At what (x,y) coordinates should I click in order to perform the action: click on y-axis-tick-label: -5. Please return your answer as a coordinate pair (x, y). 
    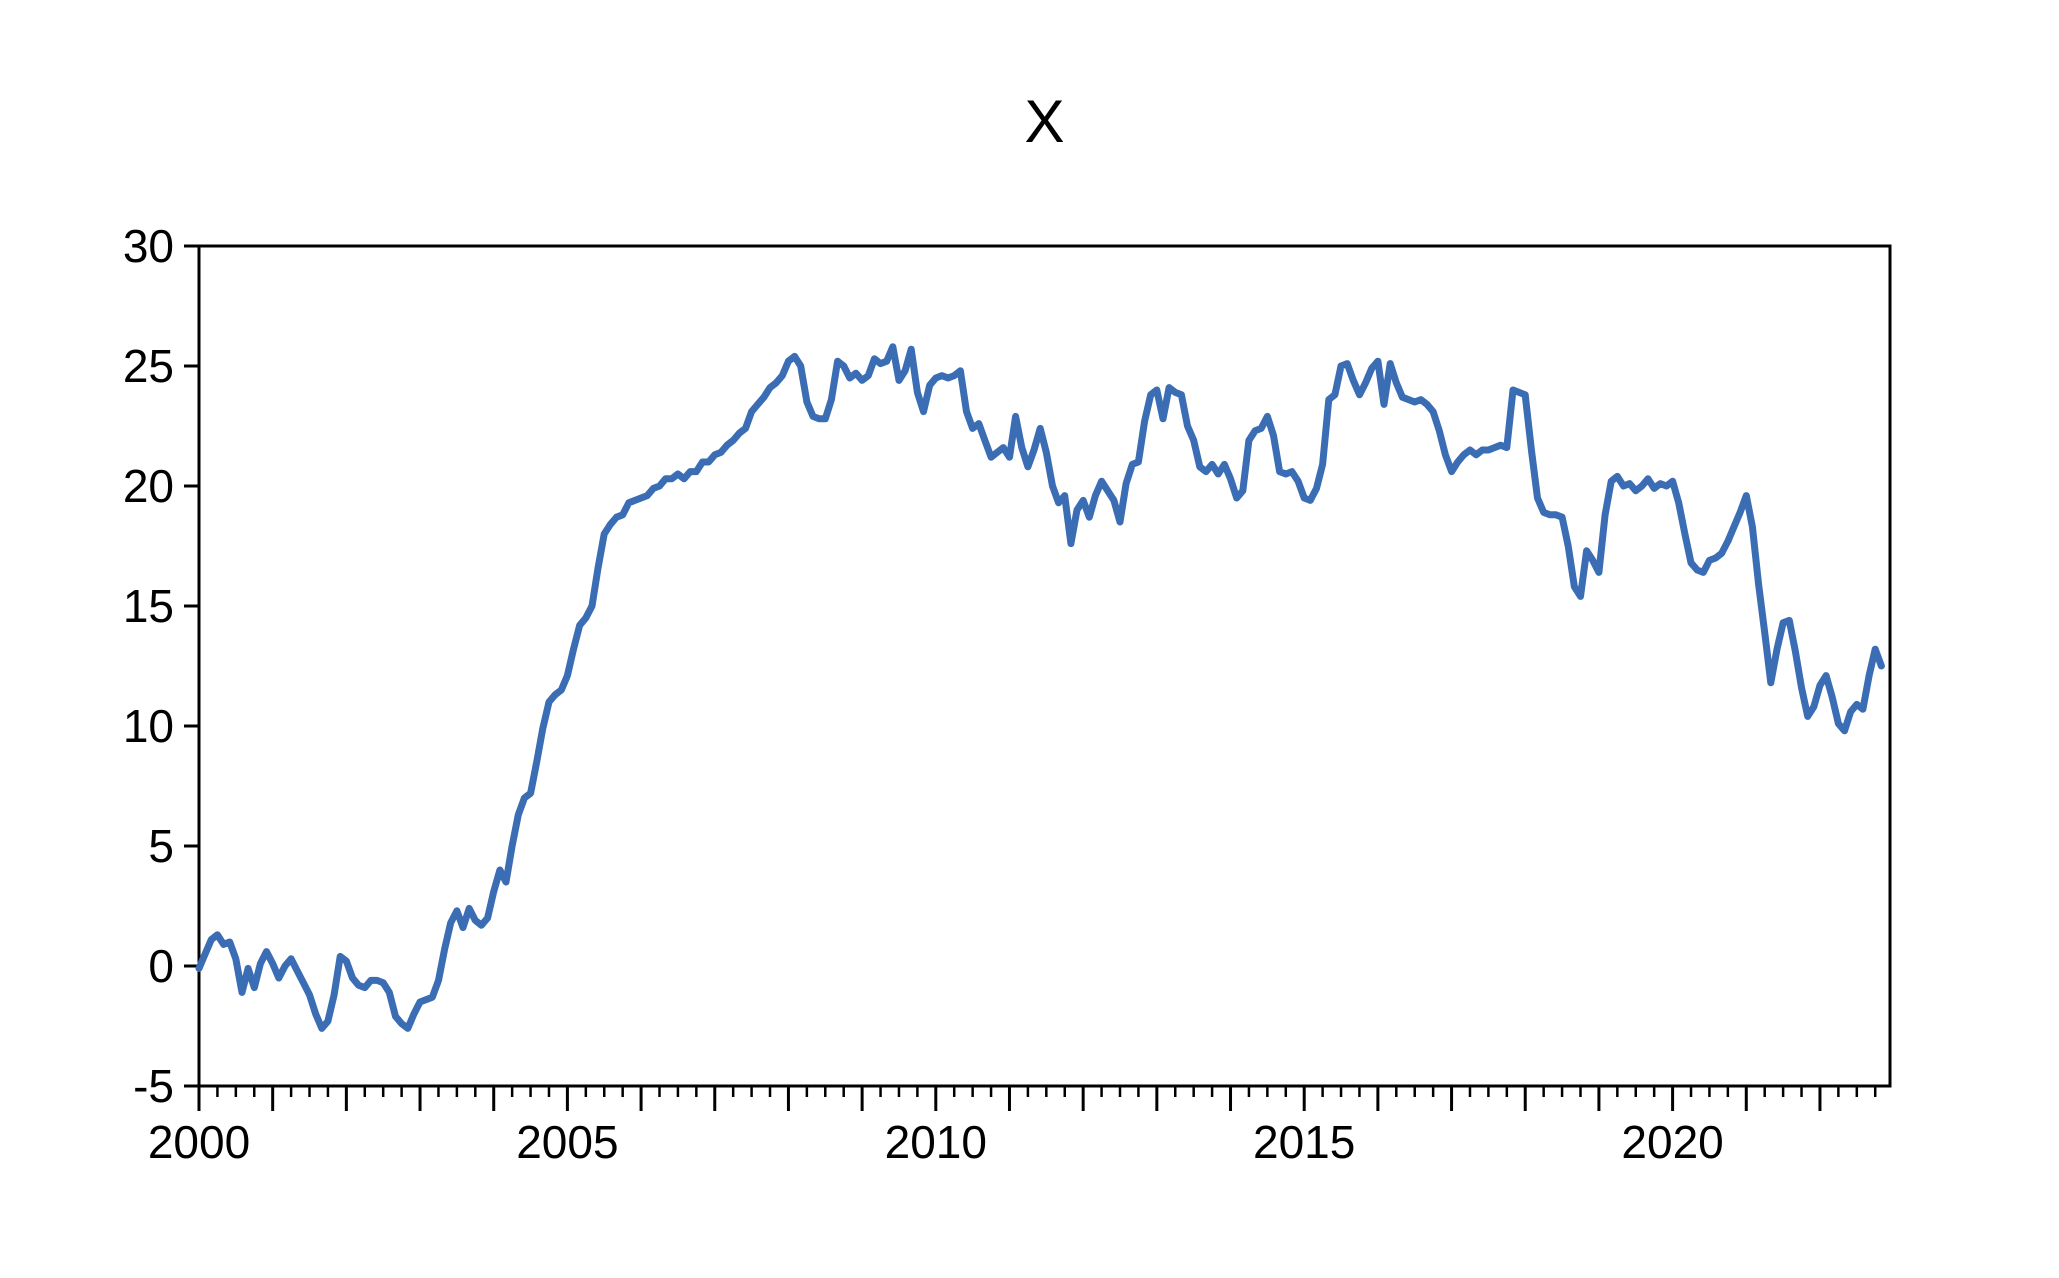
    Looking at the image, I should click on (153, 1086).